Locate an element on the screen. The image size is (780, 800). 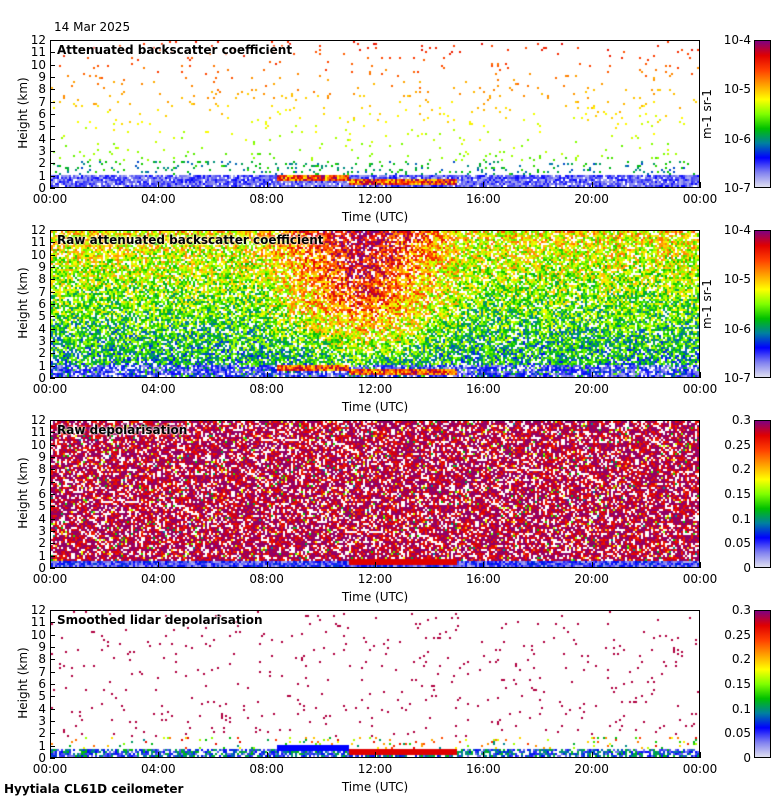
y-tick-label: 10 is located at coordinates (38, 64).